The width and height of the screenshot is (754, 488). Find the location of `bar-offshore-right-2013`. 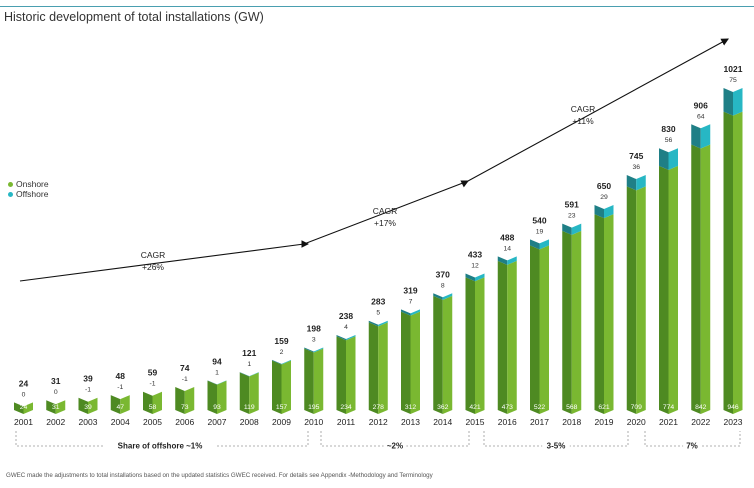

bar-offshore-right-2013 is located at coordinates (415, 312).